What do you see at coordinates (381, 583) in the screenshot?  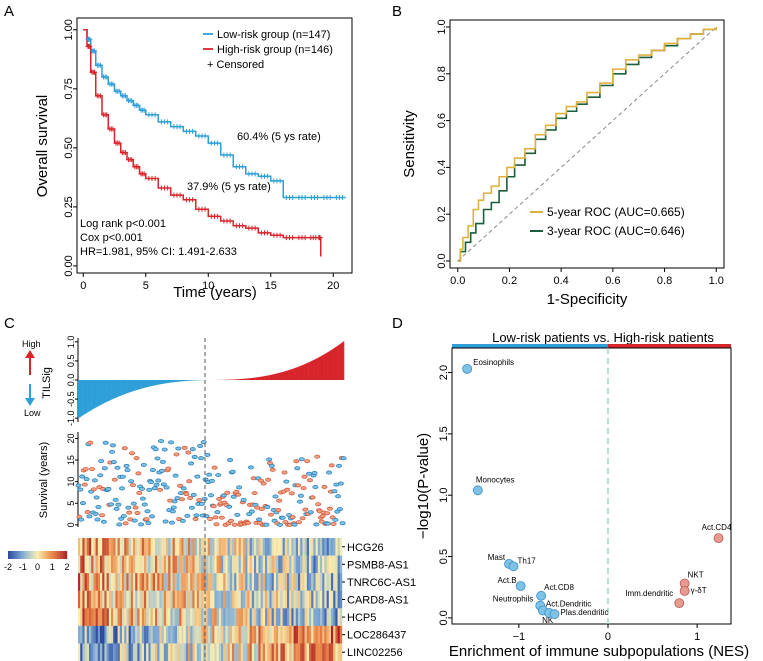 I see `heatmap-gene-label: TNRC6C-AS1` at bounding box center [381, 583].